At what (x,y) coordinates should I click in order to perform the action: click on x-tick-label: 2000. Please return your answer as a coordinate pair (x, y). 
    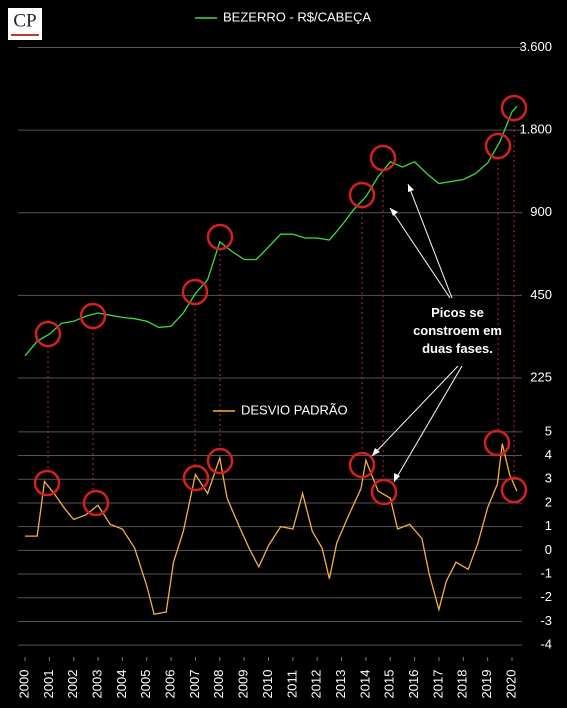
    Looking at the image, I should click on (23, 684).